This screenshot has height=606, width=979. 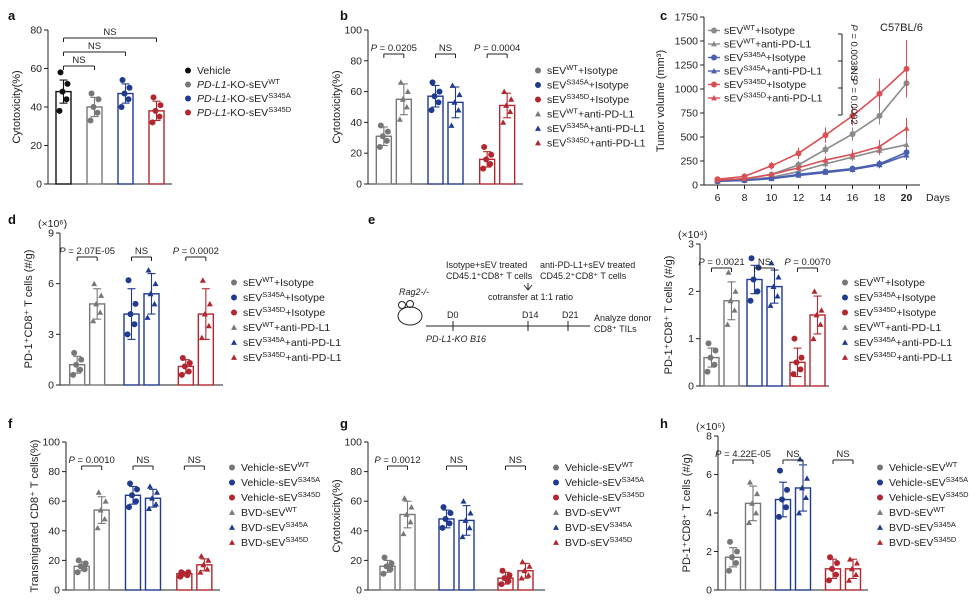 What do you see at coordinates (593, 512) in the screenshot?
I see `legend-label: BVD-sEVWT` at bounding box center [593, 512].